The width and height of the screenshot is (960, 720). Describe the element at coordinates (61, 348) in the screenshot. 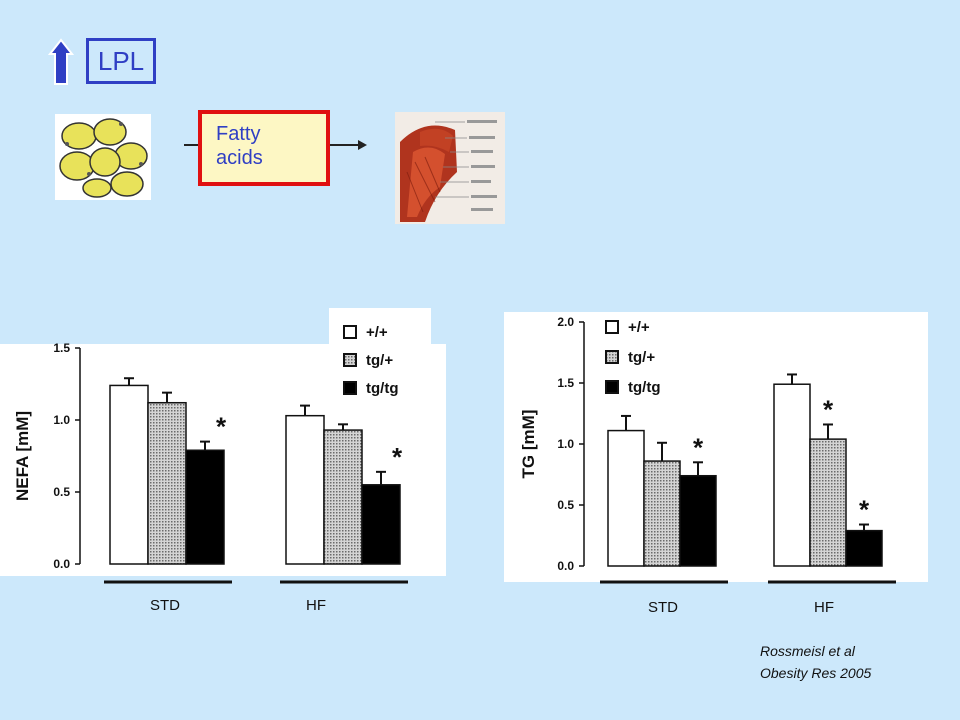

I see `nefa-y-tick-label: 1.5` at that location.